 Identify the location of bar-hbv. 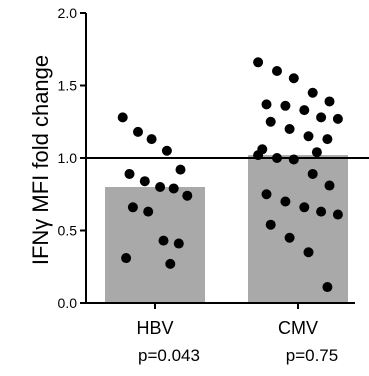
(155, 245).